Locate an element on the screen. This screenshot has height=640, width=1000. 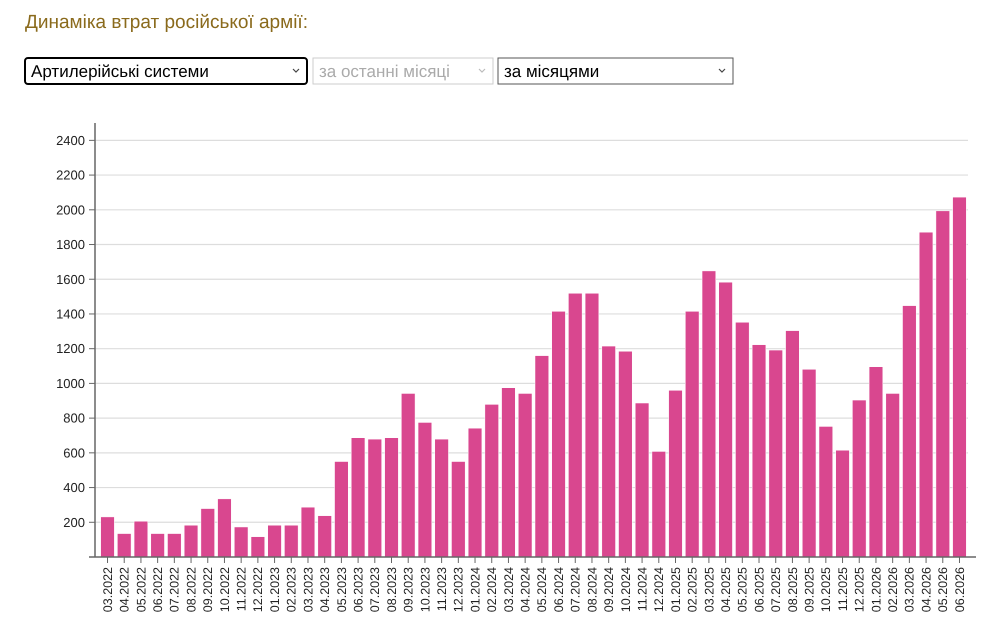
x-tick-label: 12.2024 is located at coordinates (659, 589).